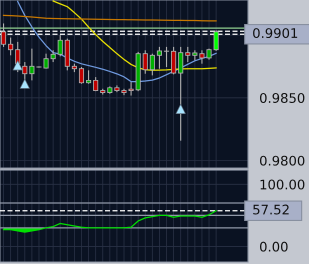  What do you see at coordinates (271, 209) in the screenshot?
I see `ref-line-label: 57.52` at bounding box center [271, 209].